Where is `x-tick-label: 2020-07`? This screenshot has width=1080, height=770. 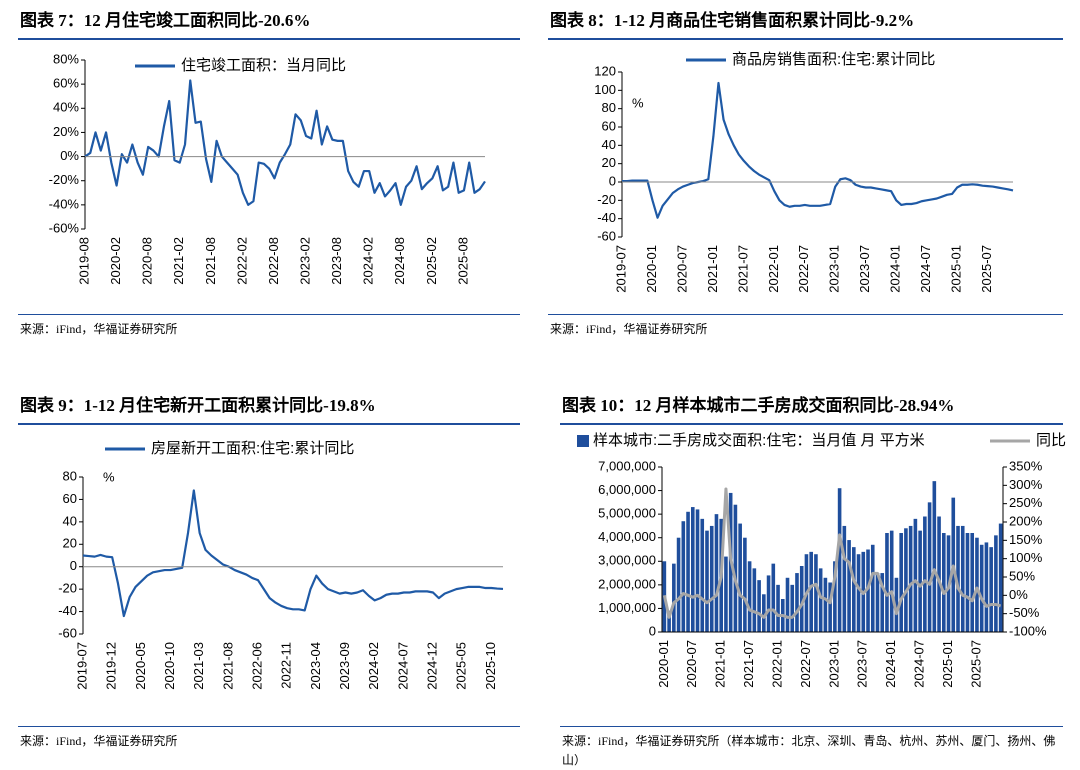 x-tick-label: 2020-07 is located at coordinates (681, 269).